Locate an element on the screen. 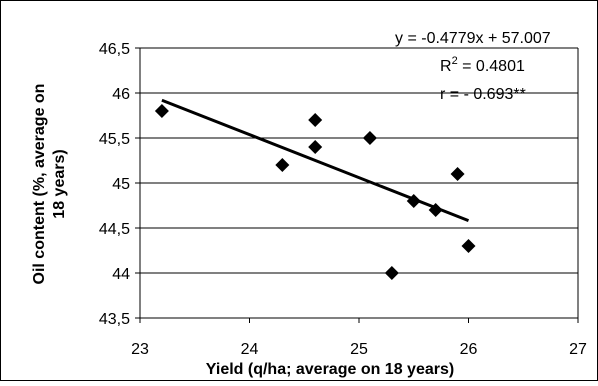  x-tick-label: 23 is located at coordinates (140, 349).